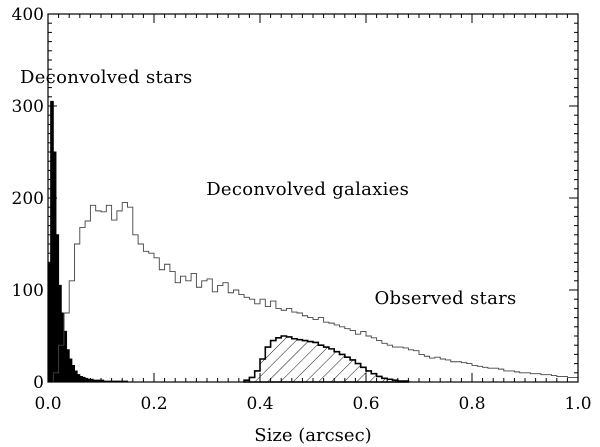 The width and height of the screenshot is (600, 447). What do you see at coordinates (28, 291) in the screenshot?
I see `y-tick-label: 100` at bounding box center [28, 291].